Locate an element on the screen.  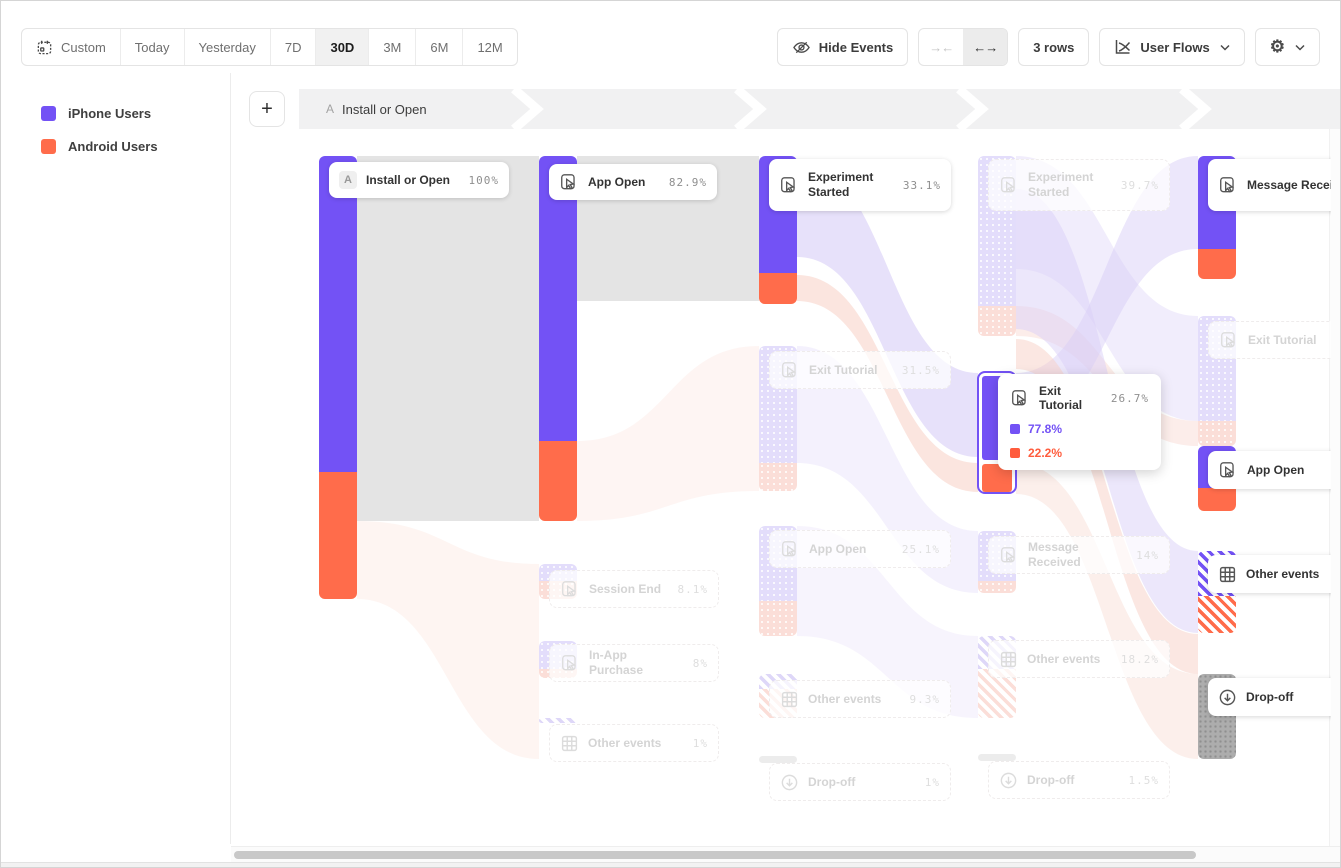
date-range-label: Yesterday is located at coordinates (227, 47).